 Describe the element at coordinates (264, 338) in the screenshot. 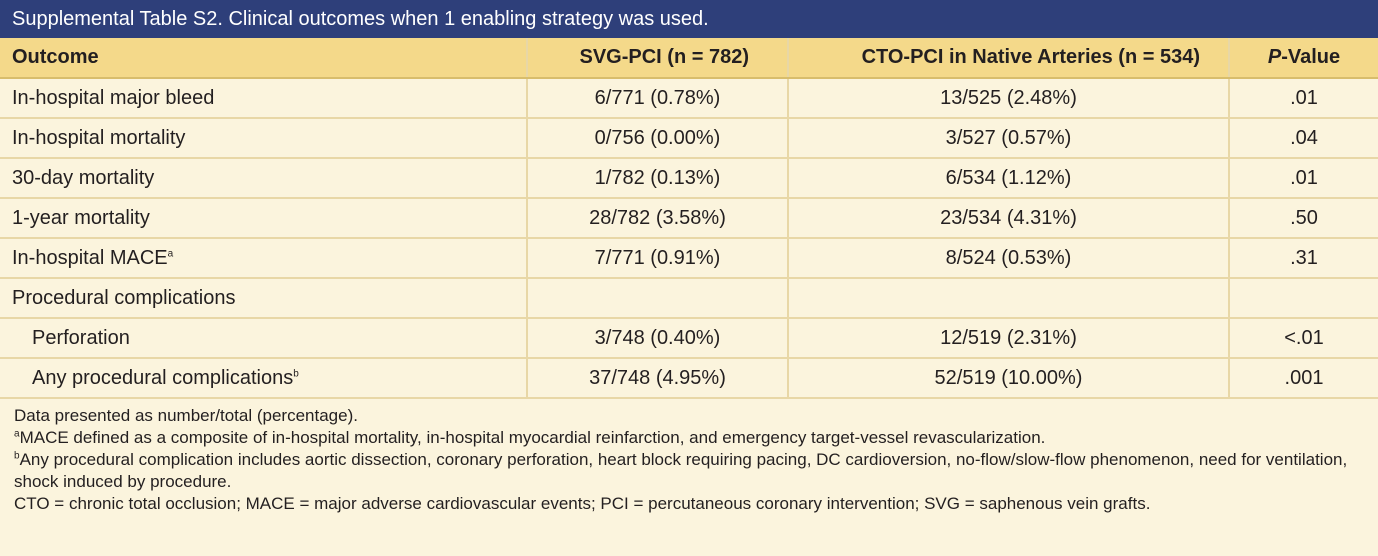

I see `cell-outcome: Perforation` at that location.